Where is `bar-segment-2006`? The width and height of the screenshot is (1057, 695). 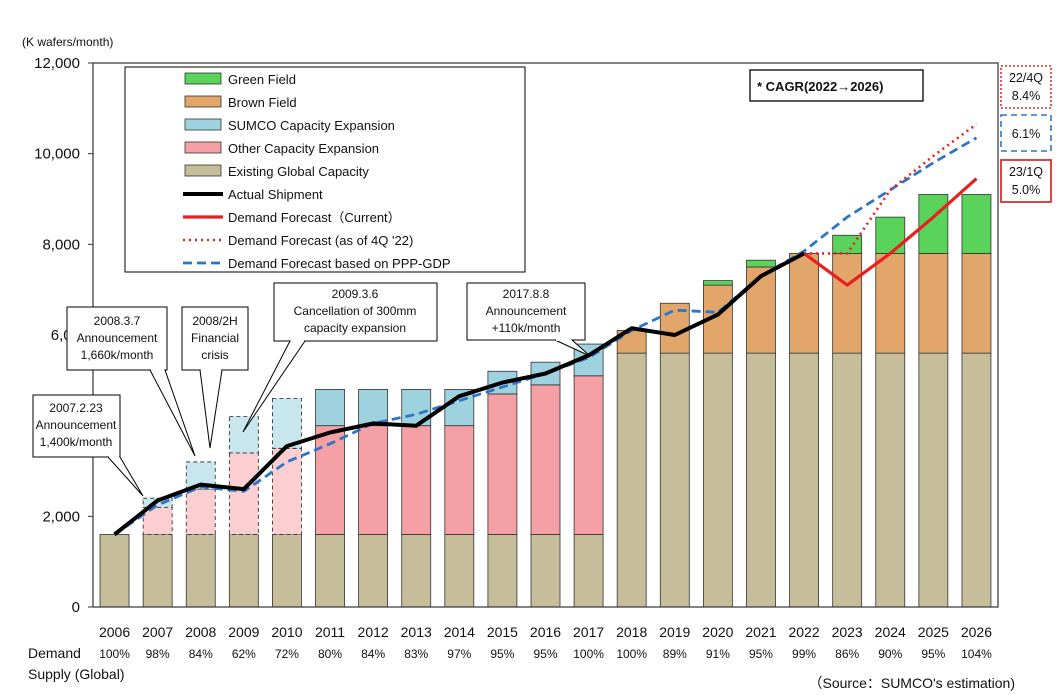
bar-segment-2006 is located at coordinates (114, 571).